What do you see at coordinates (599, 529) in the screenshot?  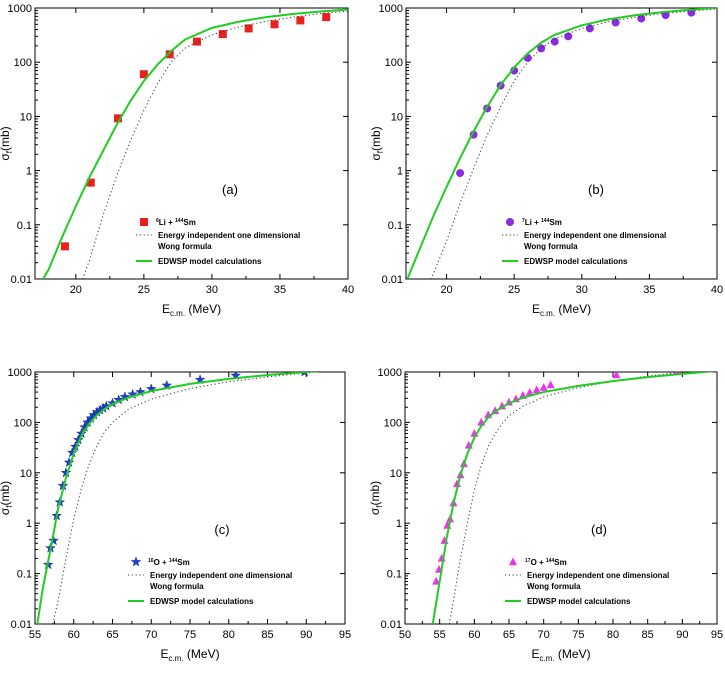 I see `panel-label: (d)` at bounding box center [599, 529].